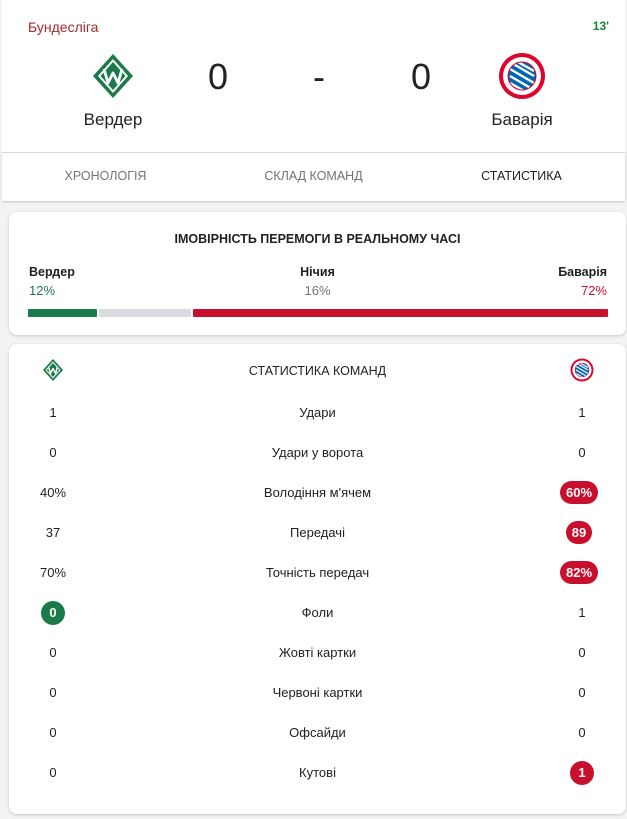  What do you see at coordinates (145, 313) in the screenshot?
I see `prob-draw-bar` at bounding box center [145, 313].